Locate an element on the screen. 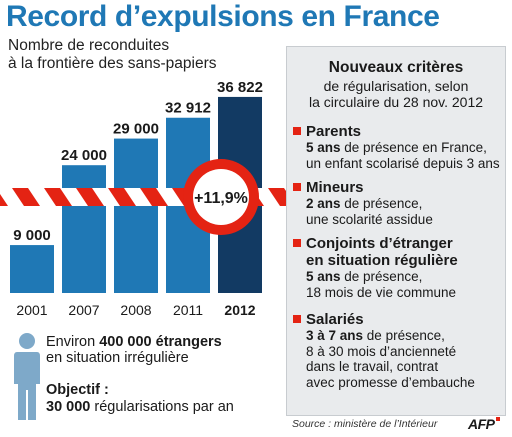 This screenshot has height=437, width=512. x-tick-2012: 2012 is located at coordinates (239, 310).